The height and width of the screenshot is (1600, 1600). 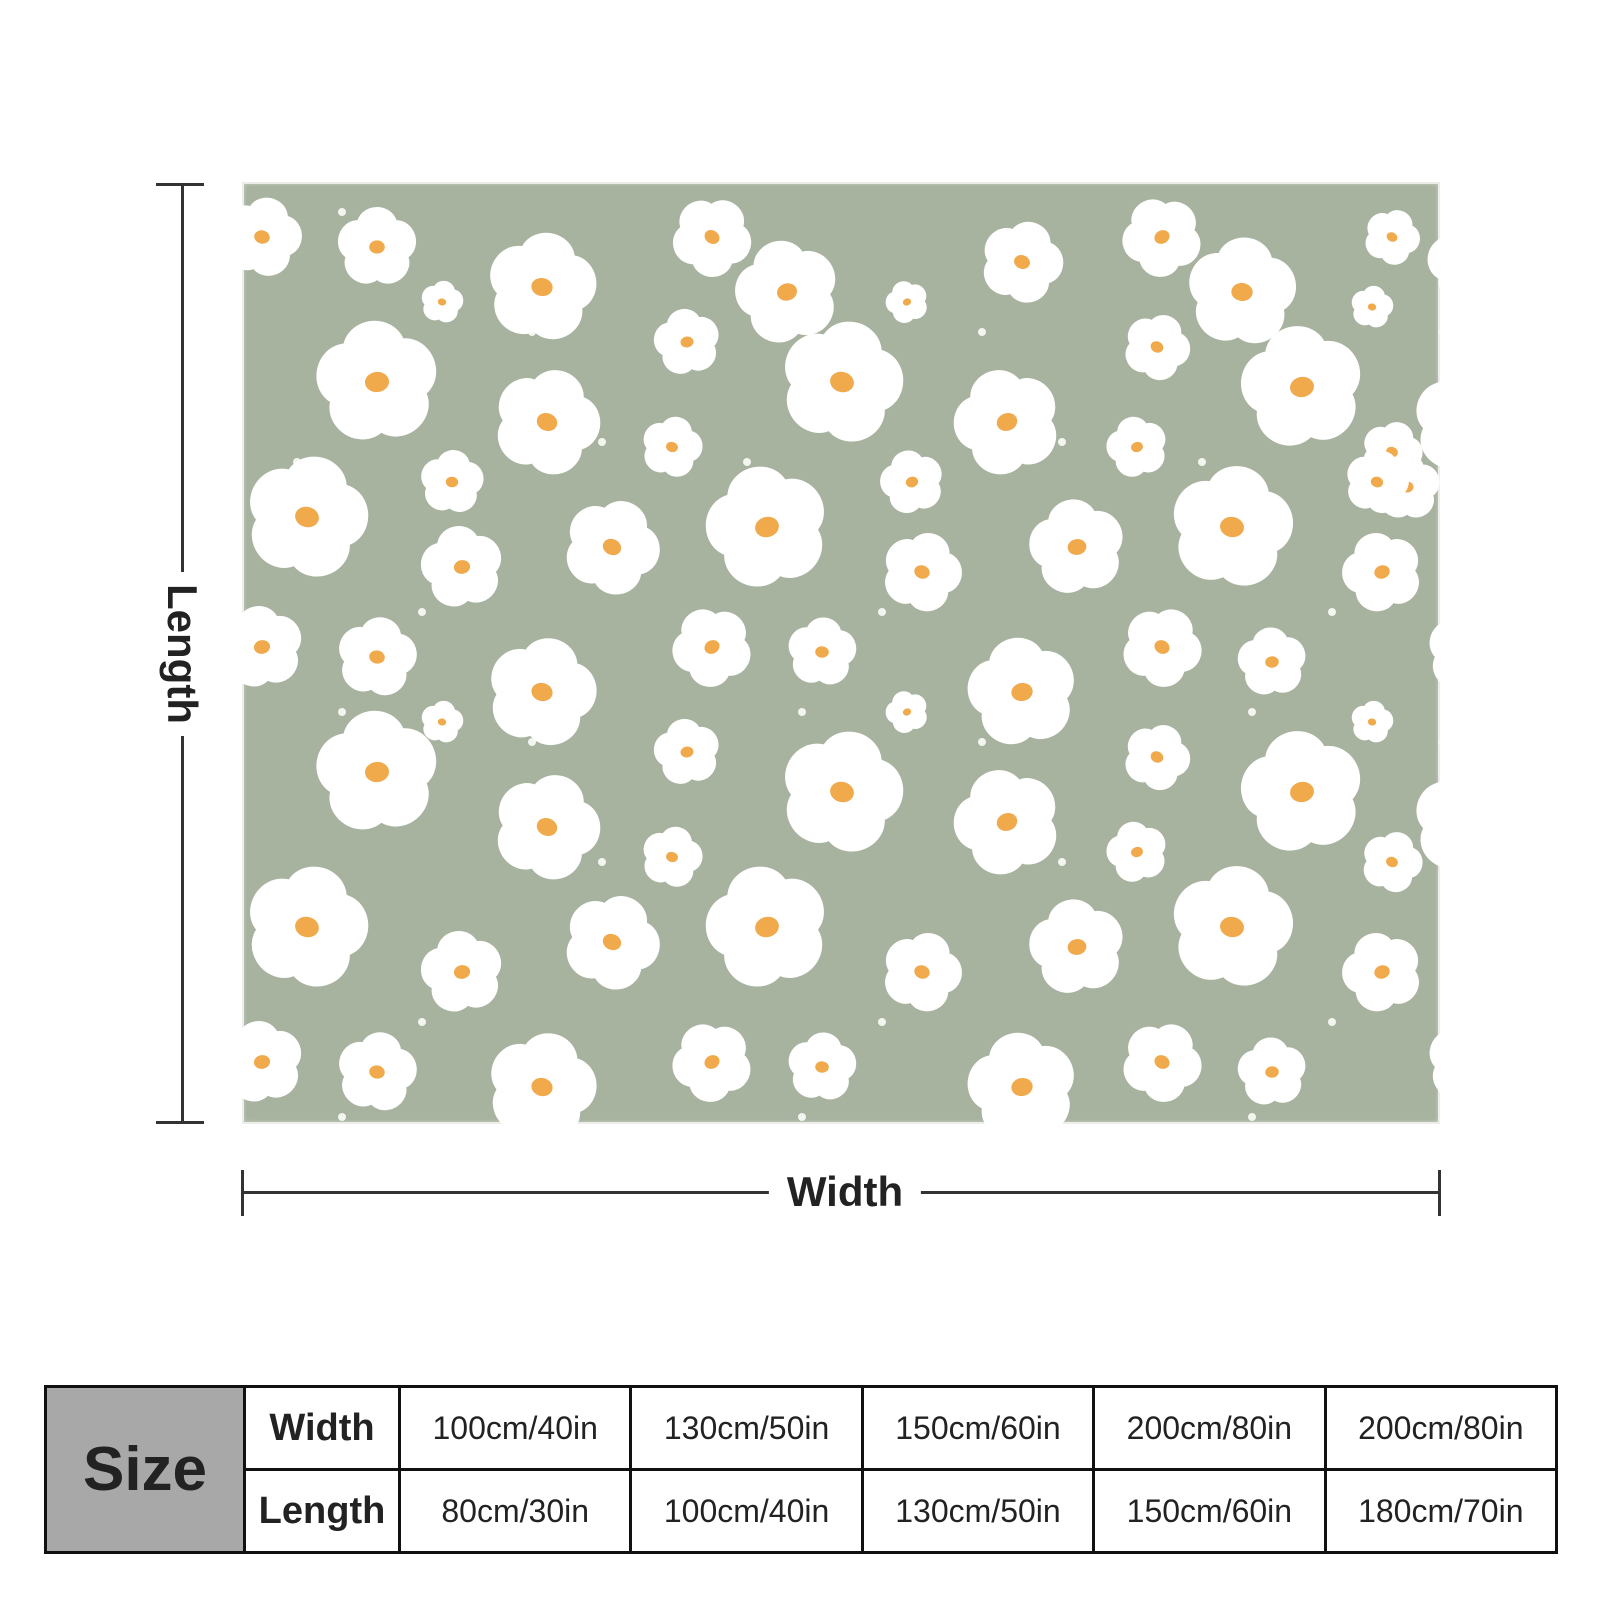 I want to click on width-value: 130cm/50in, so click(x=746, y=1428).